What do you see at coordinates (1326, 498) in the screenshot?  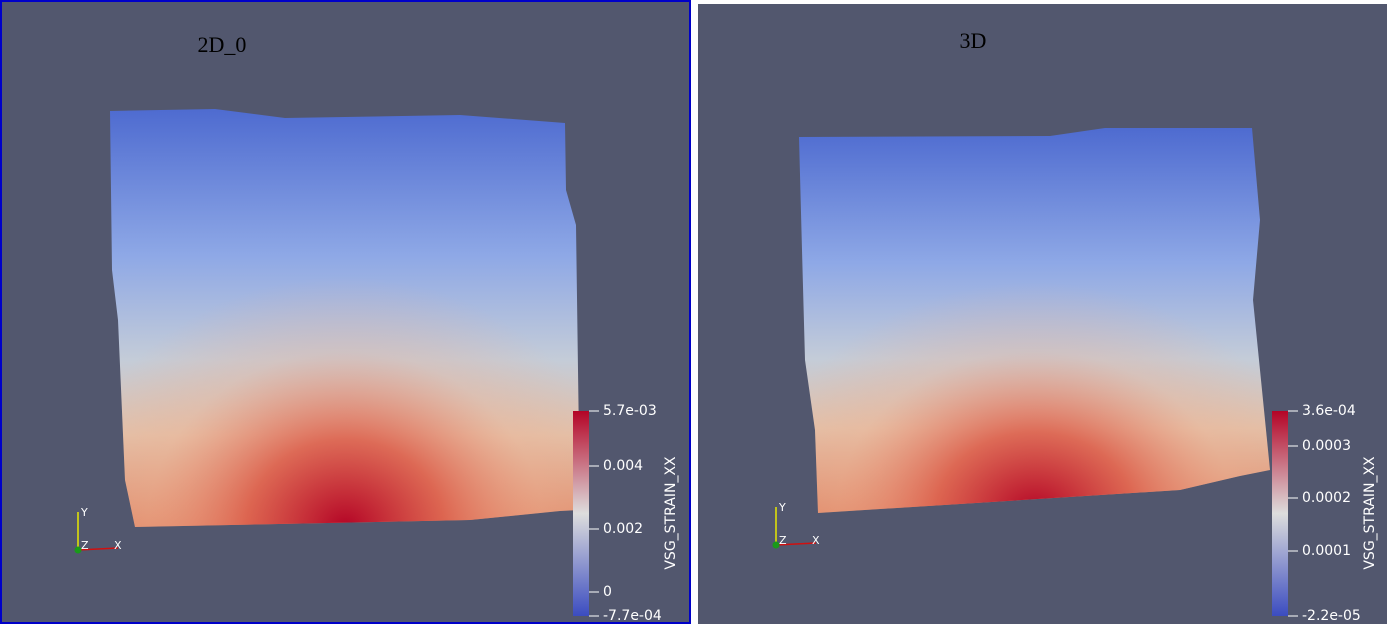 I see `colorbar-tick-label: 0.0002` at bounding box center [1326, 498].